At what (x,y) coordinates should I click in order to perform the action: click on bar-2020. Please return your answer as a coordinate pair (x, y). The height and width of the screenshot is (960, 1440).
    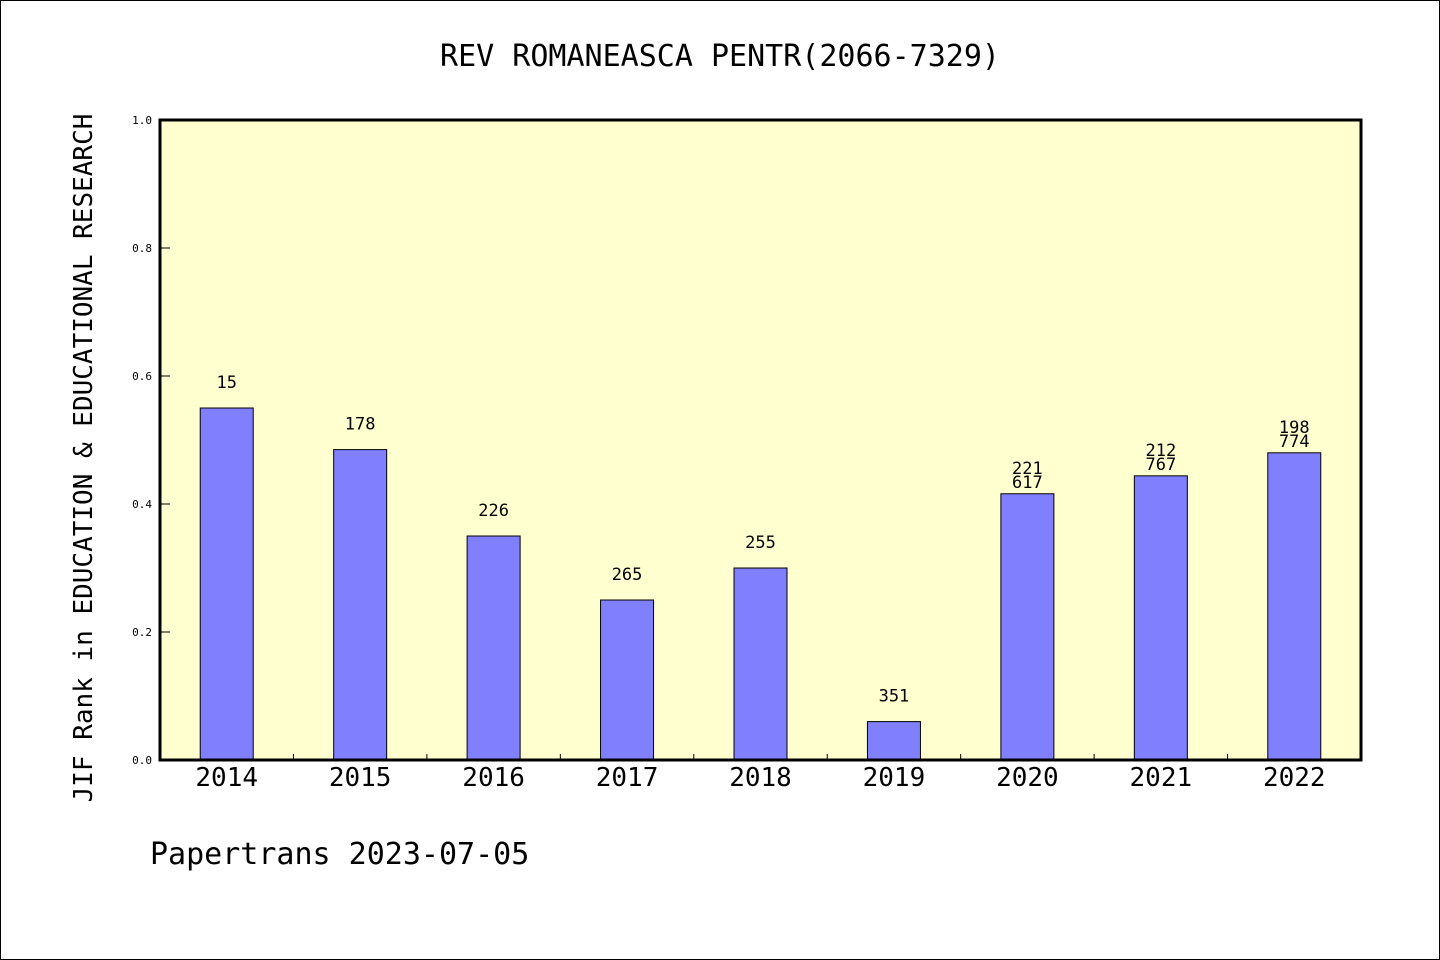
    Looking at the image, I should click on (1027, 627).